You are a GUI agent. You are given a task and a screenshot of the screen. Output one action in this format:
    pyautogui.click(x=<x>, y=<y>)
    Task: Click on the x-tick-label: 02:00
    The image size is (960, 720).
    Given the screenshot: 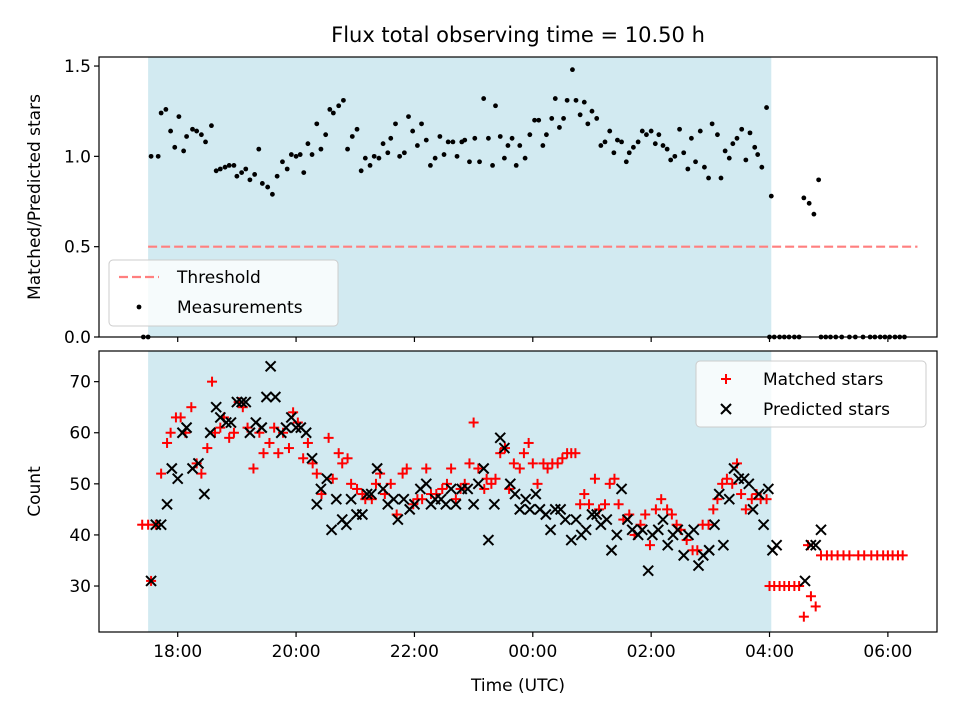 What is the action you would take?
    pyautogui.click(x=651, y=652)
    